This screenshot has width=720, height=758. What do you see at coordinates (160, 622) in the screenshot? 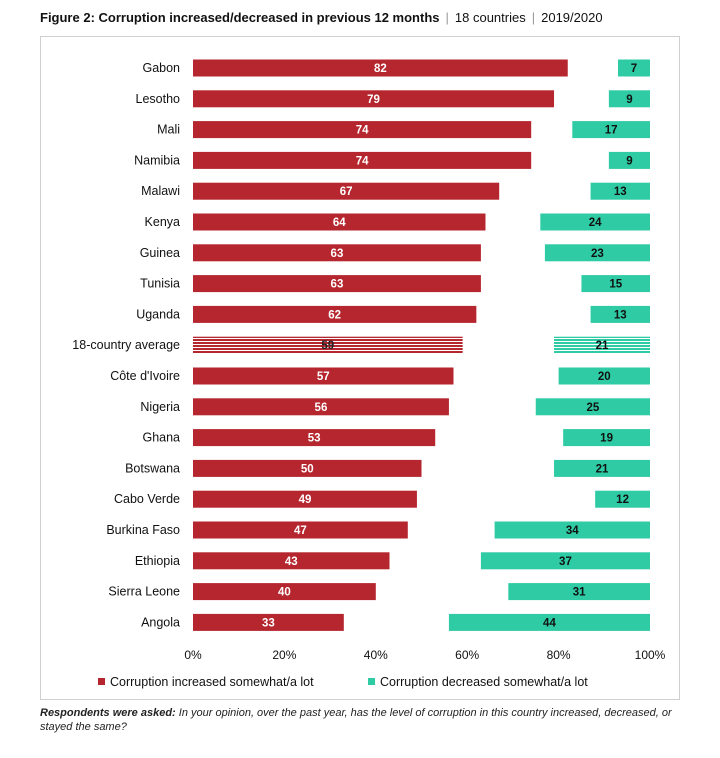
I see `category-label: Angola` at bounding box center [160, 622].